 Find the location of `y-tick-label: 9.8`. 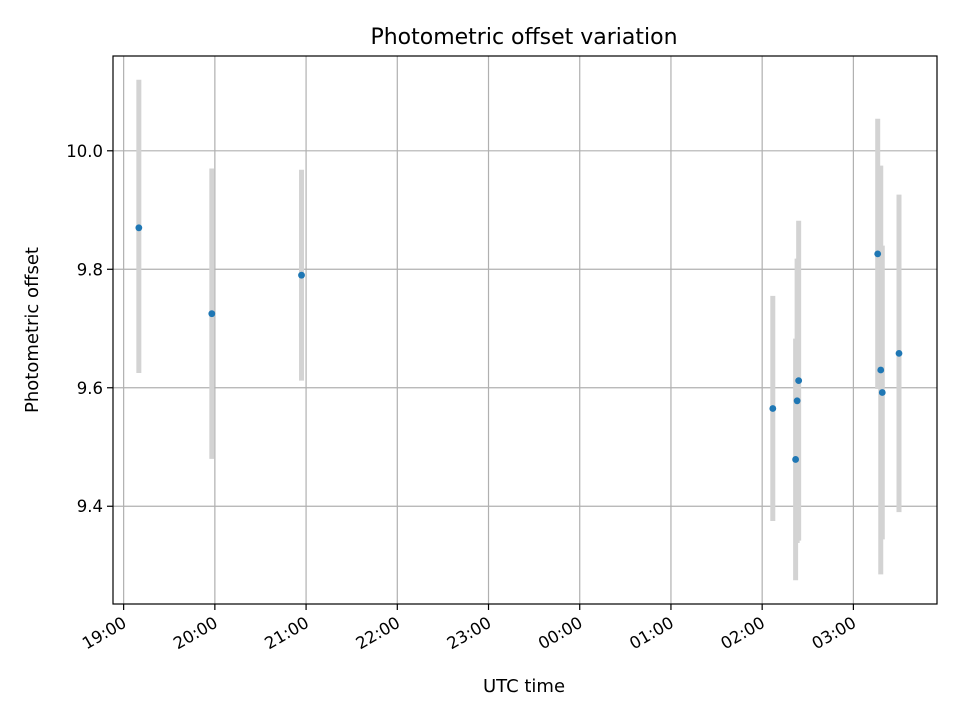

y-tick-label: 9.8 is located at coordinates (90, 269).